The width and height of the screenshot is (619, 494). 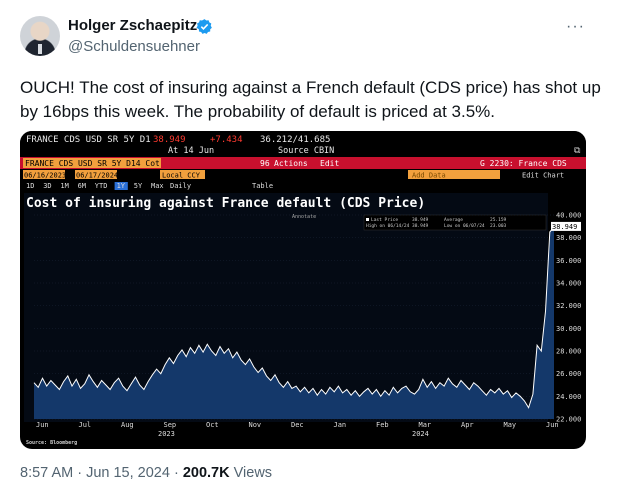 I want to click on x-year-label: 2024, so click(x=420, y=434).